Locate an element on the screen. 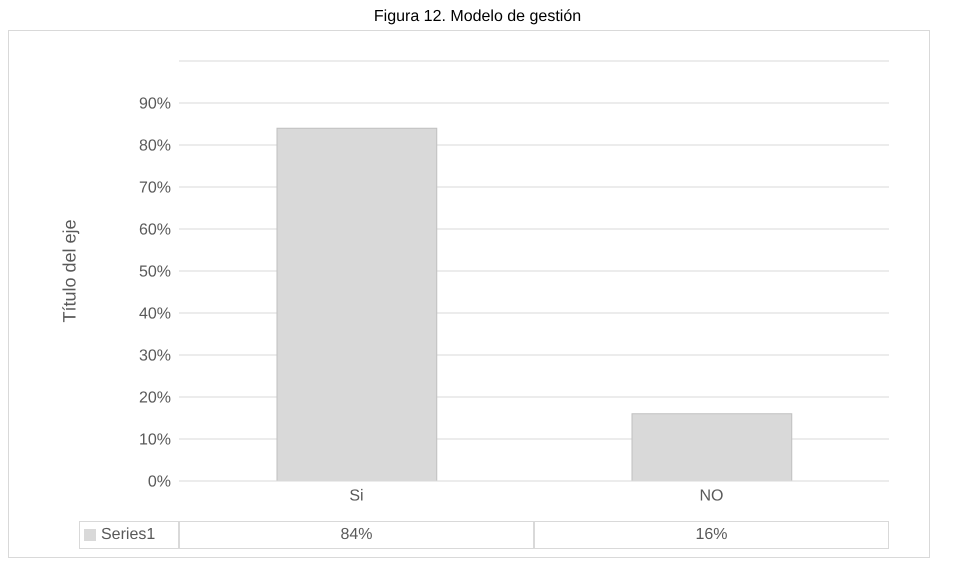  chart-title: Figura 12. Modelo de gestión is located at coordinates (477, 17).